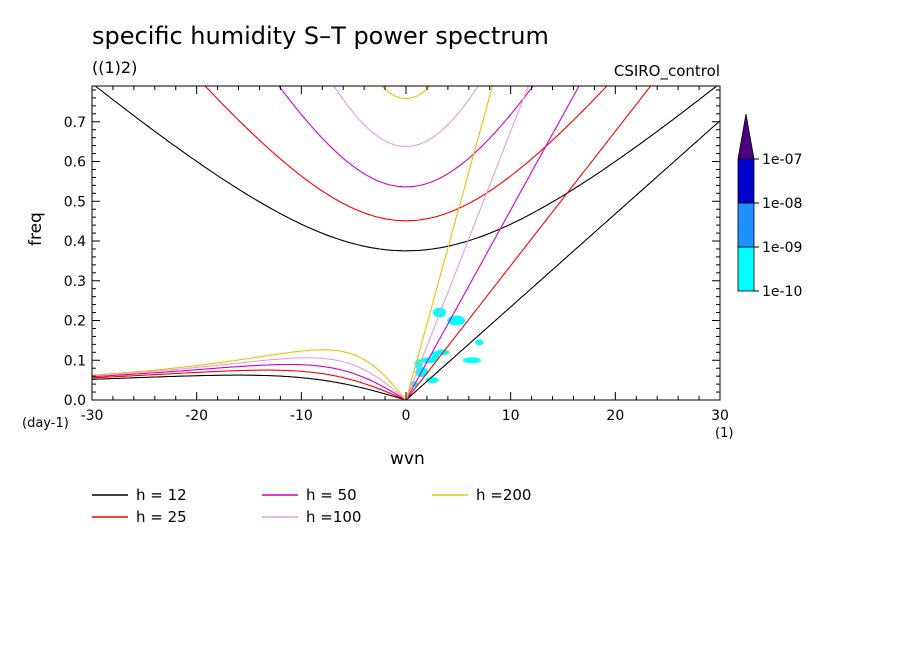  I want to click on y-tick-label: 0.1, so click(75, 361).